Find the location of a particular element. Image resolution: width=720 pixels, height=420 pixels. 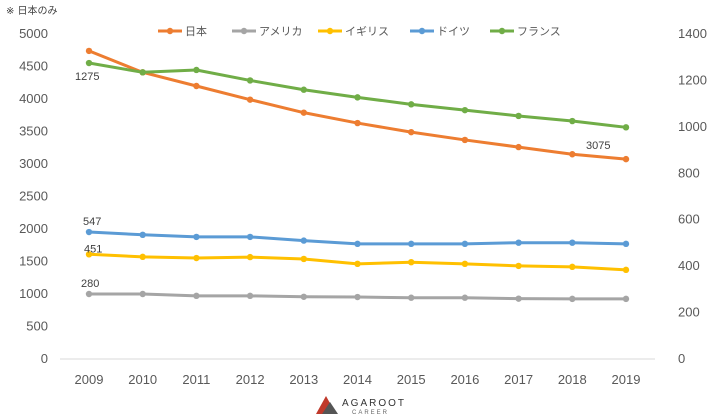

x-tick-label: 2010 is located at coordinates (142, 379).